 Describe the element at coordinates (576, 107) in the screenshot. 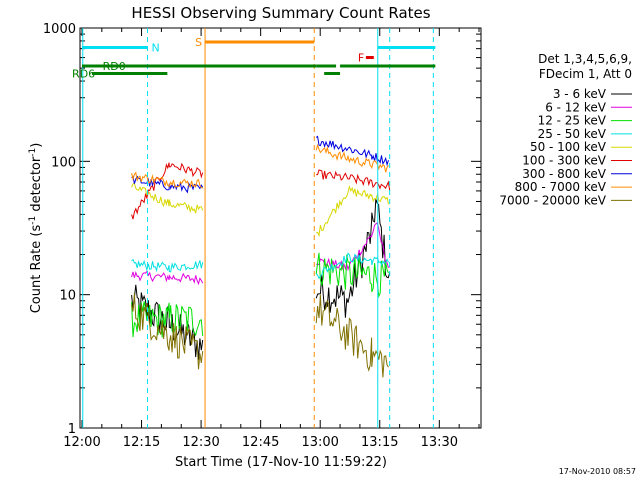

I see `legend-entry-label: 6 - 12 keV` at that location.